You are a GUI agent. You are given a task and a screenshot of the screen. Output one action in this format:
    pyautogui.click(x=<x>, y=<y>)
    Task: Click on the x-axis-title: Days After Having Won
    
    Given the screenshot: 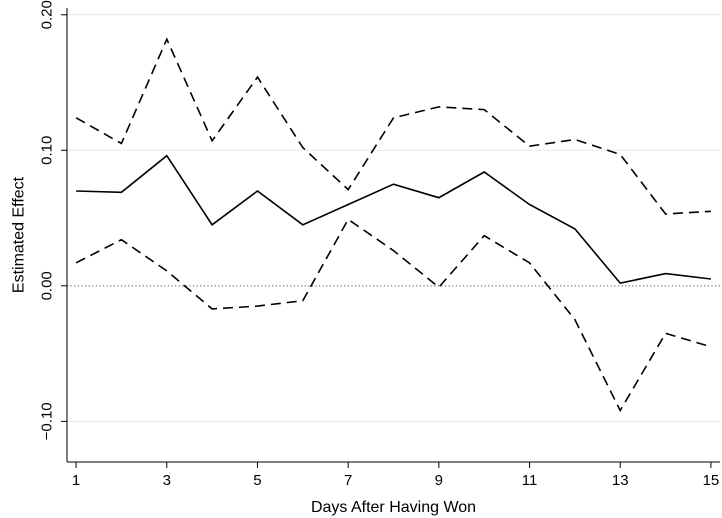 What is the action you would take?
    pyautogui.click(x=393, y=507)
    